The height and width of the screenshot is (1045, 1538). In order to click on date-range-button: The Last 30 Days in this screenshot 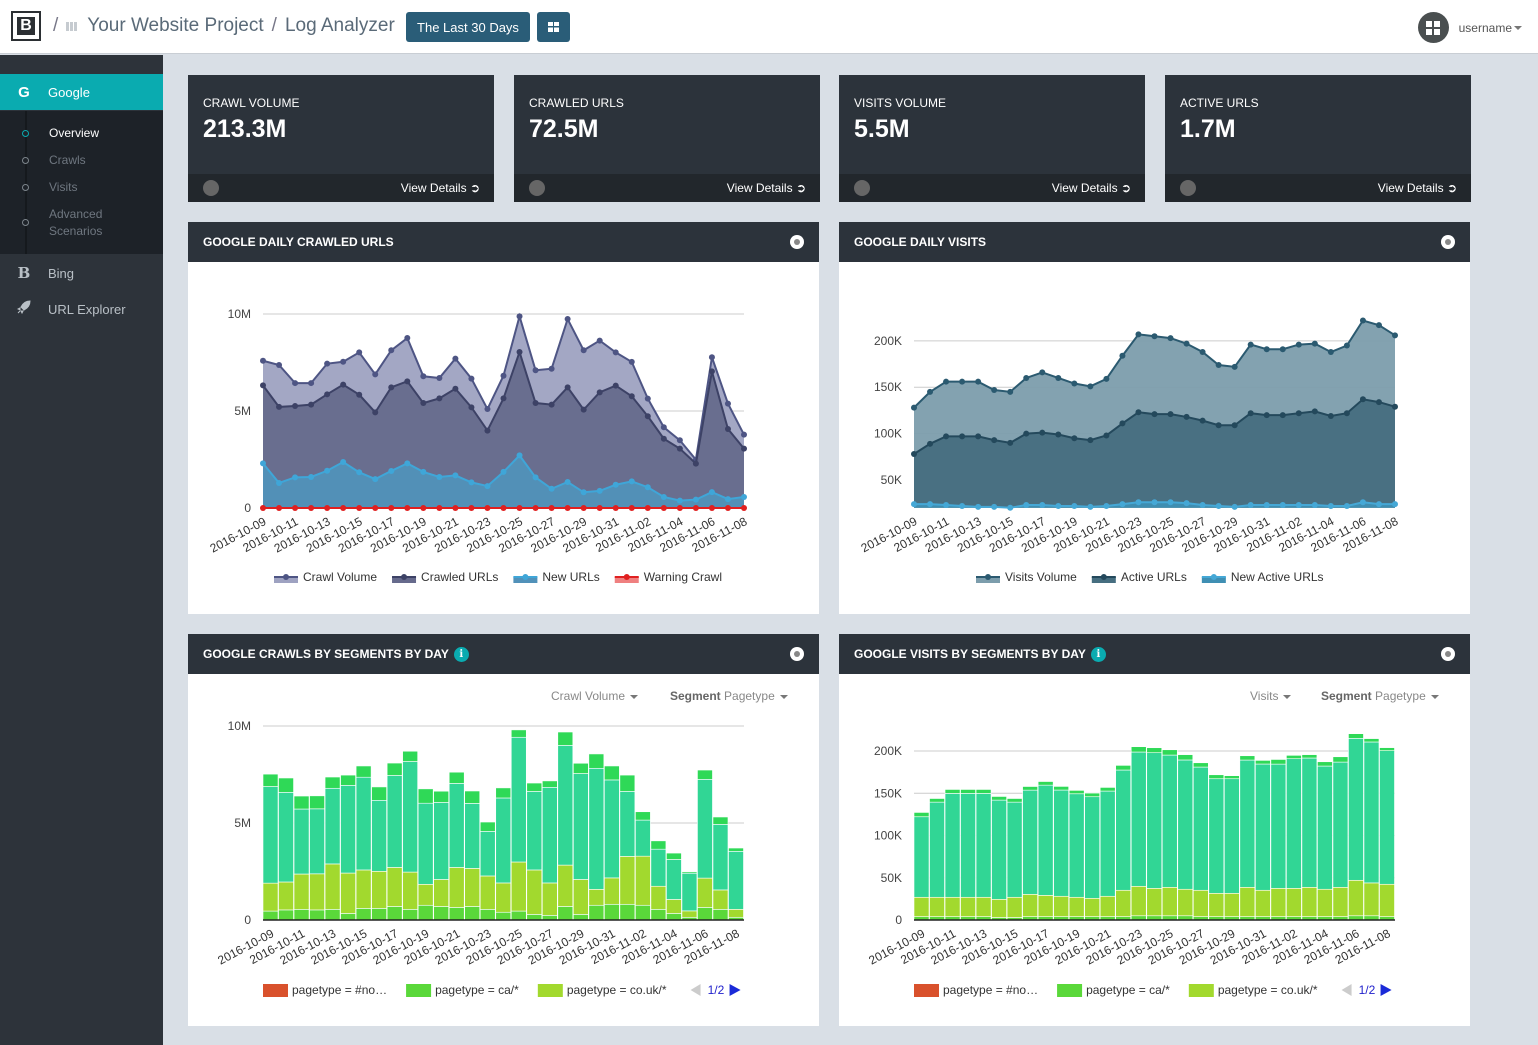, I will do `click(468, 27)`.